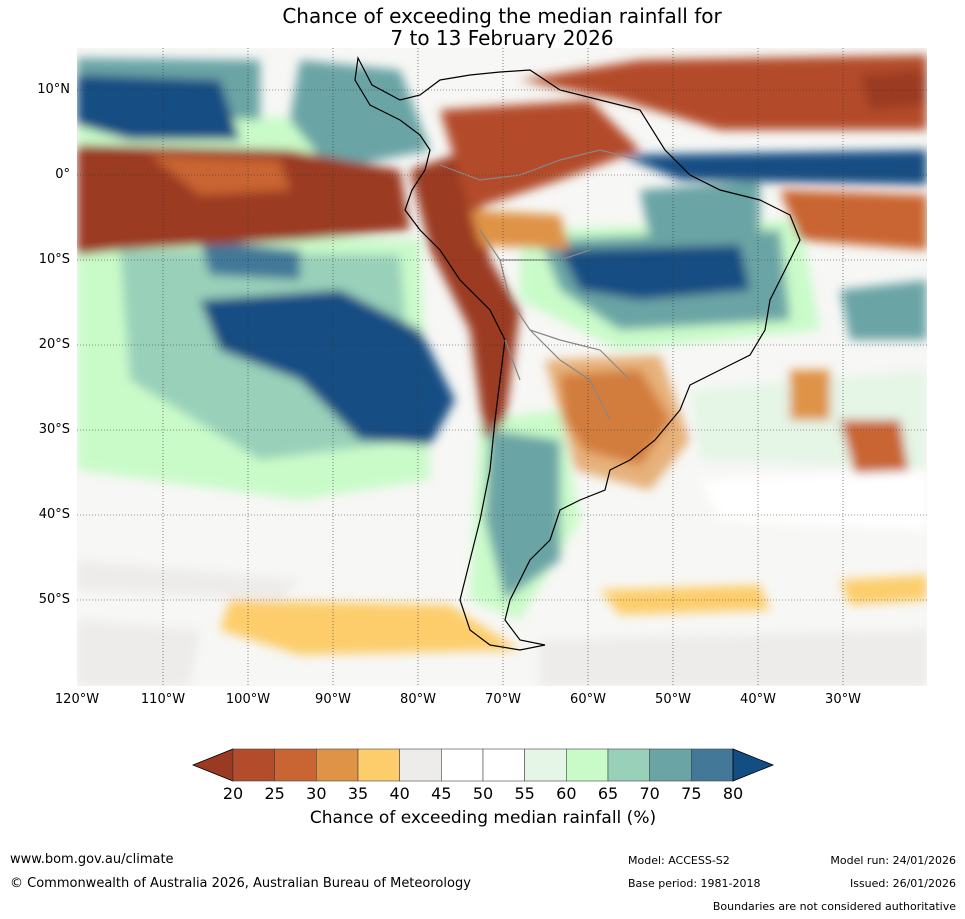 The width and height of the screenshot is (965, 919). Describe the element at coordinates (54, 599) in the screenshot. I see `lat-label-50s: 50°S` at that location.